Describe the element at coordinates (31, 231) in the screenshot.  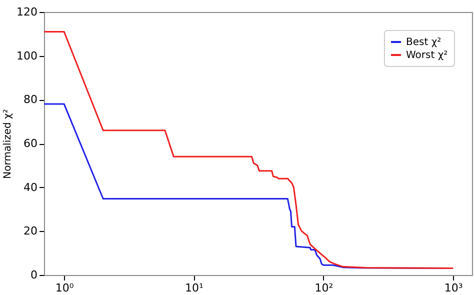
I see `y-tick-label: 20` at that location.